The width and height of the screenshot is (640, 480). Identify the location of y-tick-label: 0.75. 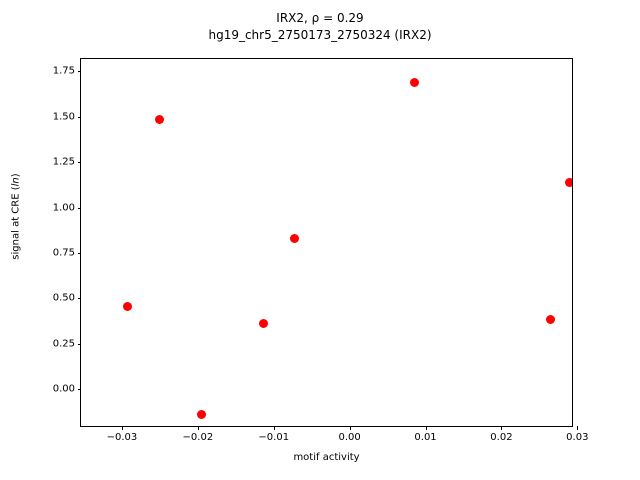
(63, 253).